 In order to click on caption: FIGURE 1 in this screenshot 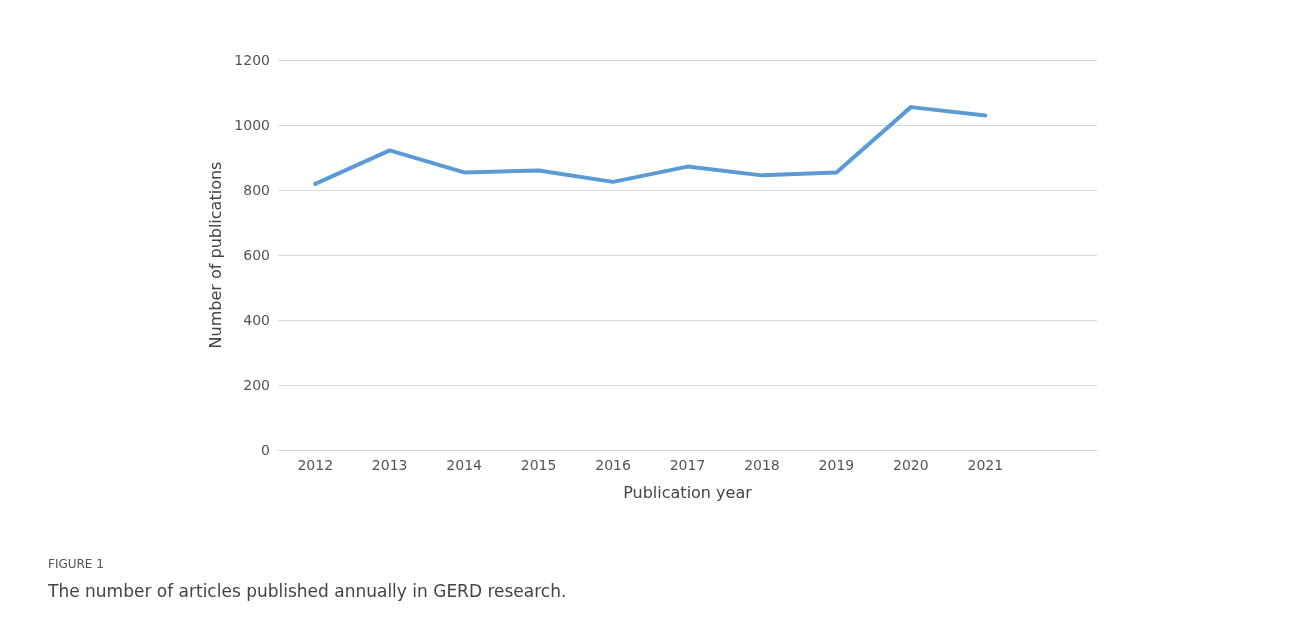, I will do `click(76, 564)`.